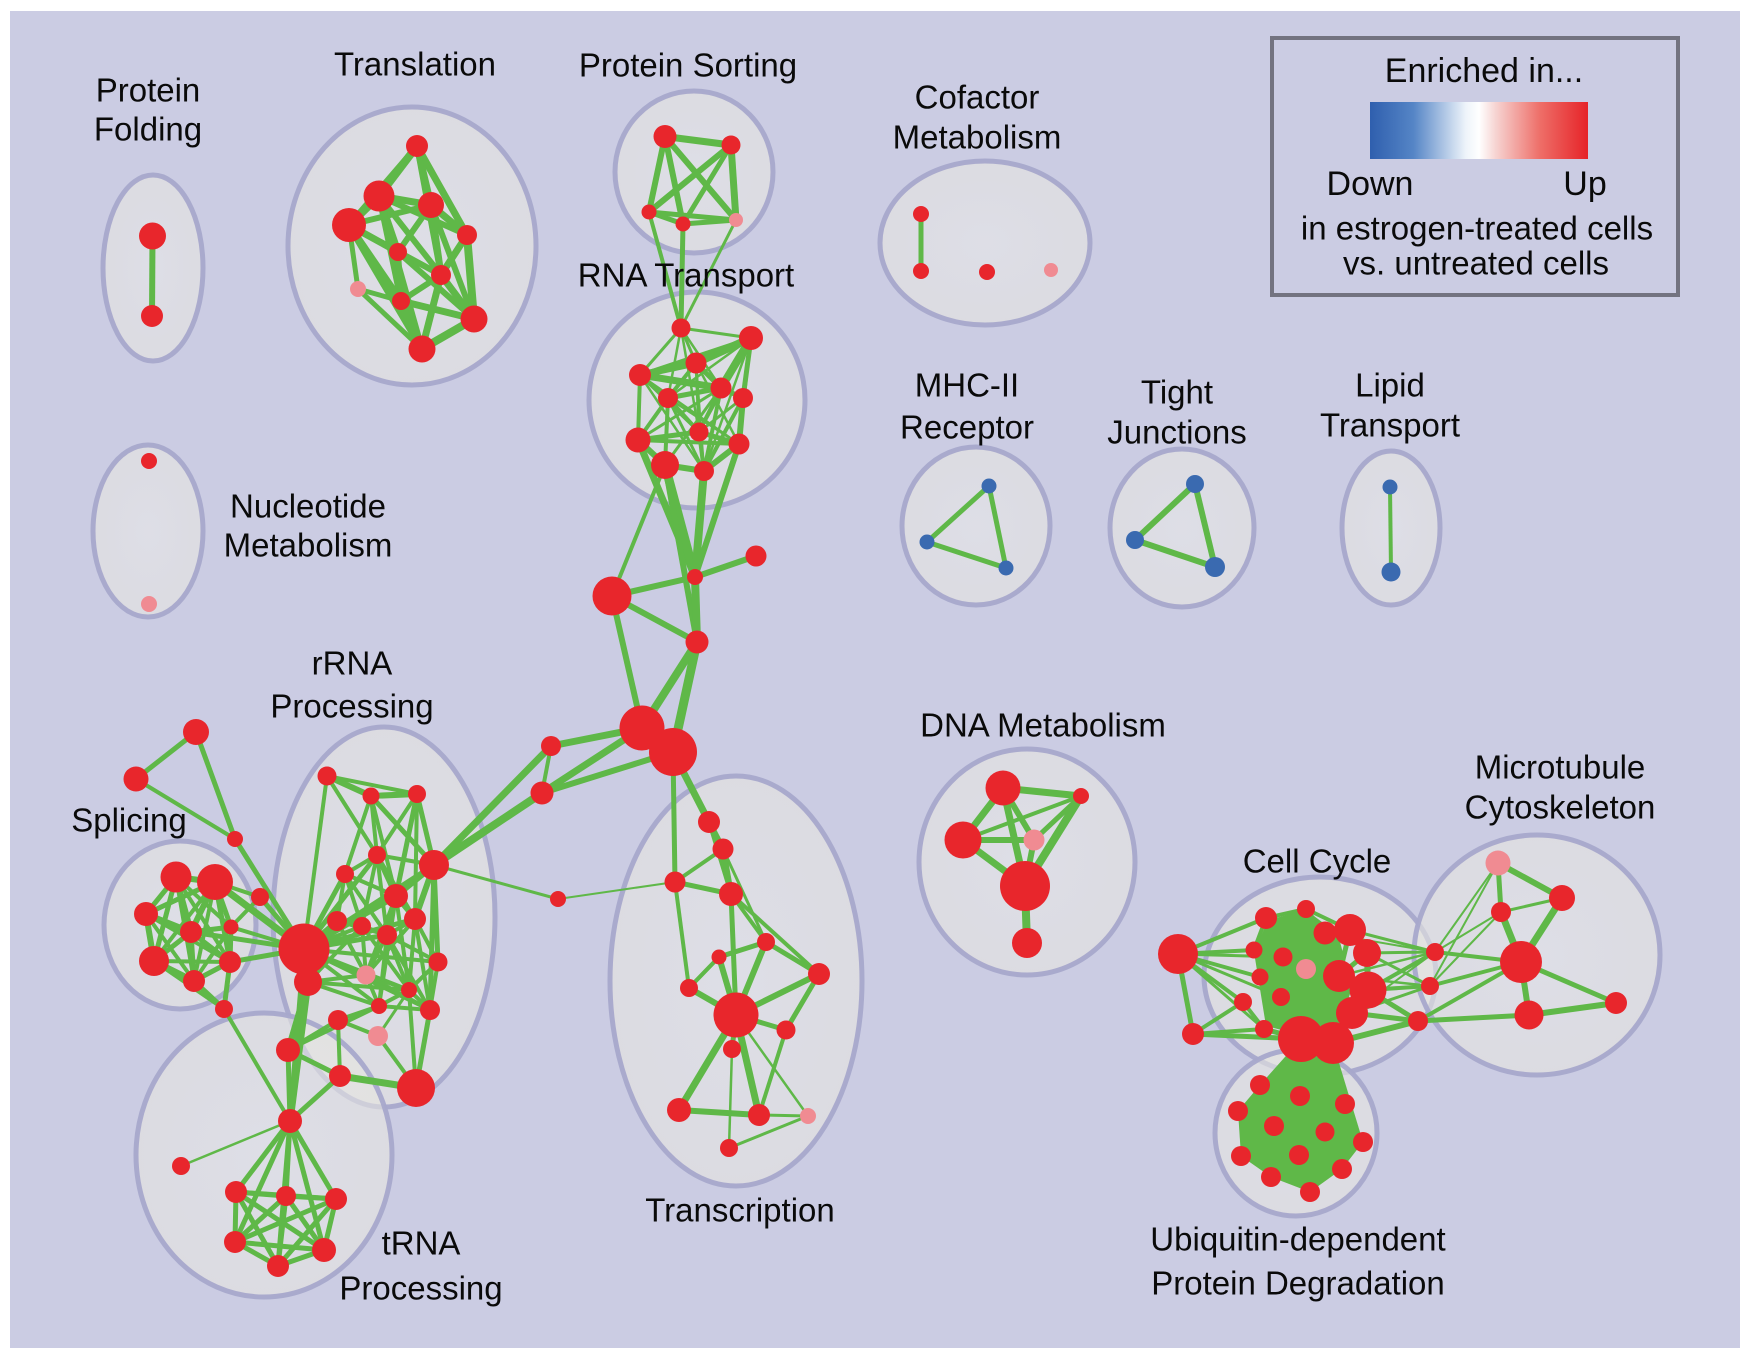 The width and height of the screenshot is (1750, 1365). What do you see at coordinates (1390, 425) in the screenshot?
I see `svg-text: Transport` at bounding box center [1390, 425].